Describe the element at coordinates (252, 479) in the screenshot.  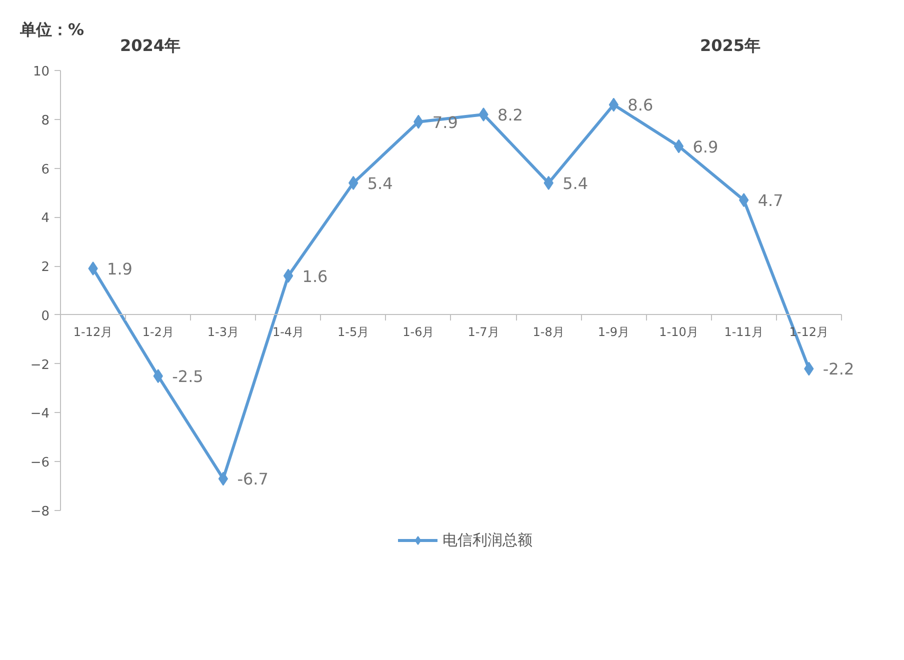
I see `data-label: -6.7` at that location.